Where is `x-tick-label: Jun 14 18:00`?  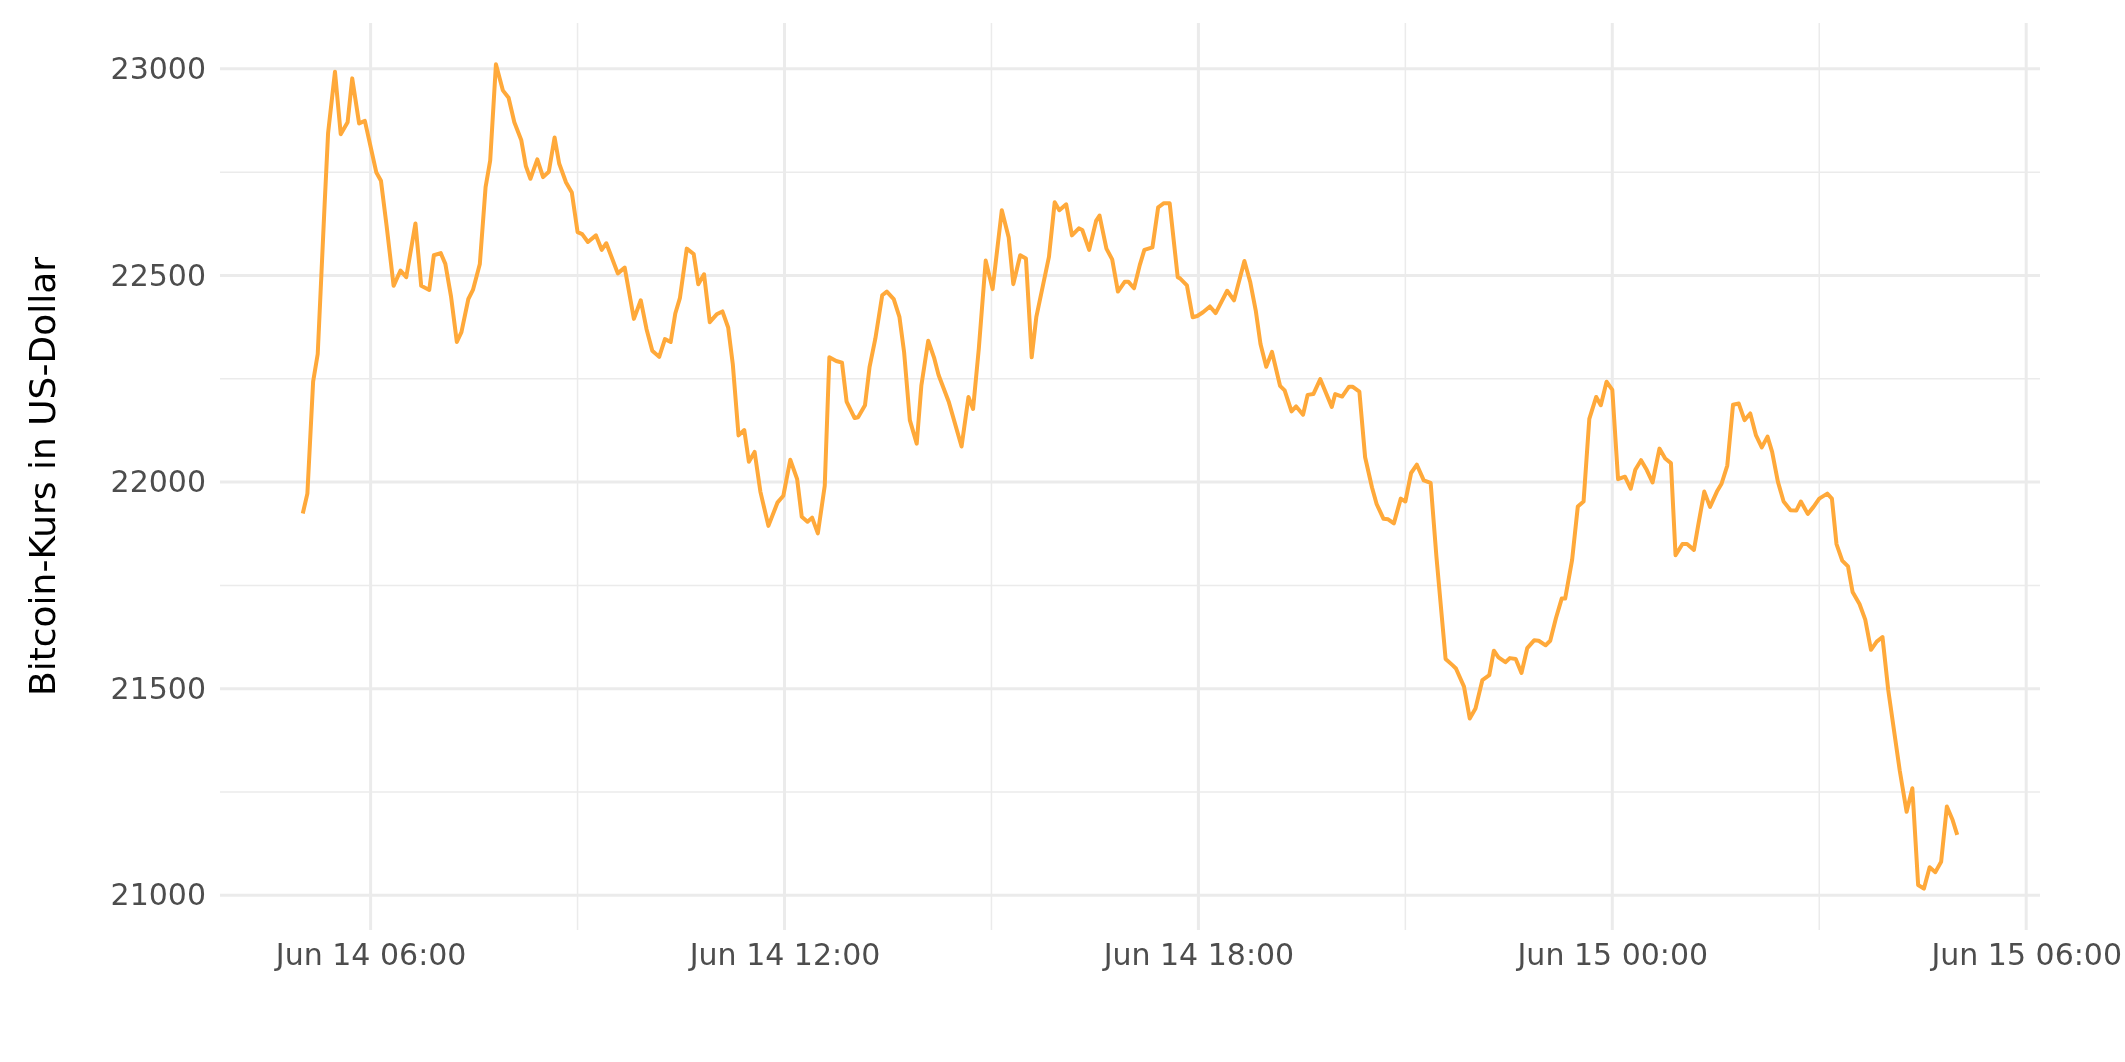 x-tick-label: Jun 14 18:00 is located at coordinates (1198, 955).